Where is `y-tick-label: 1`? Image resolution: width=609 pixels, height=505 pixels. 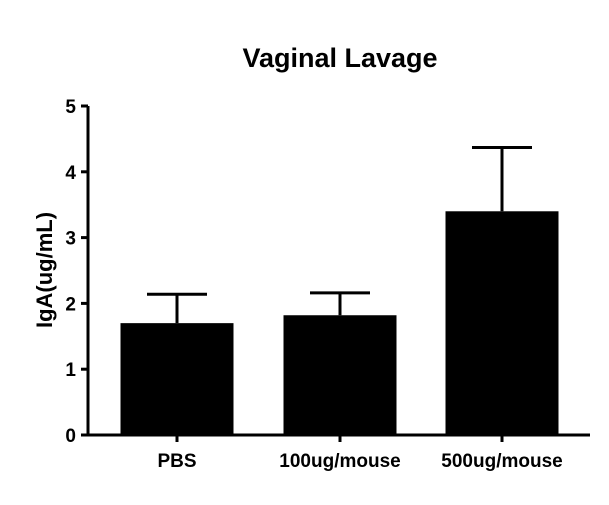 y-tick-label: 1 is located at coordinates (70, 370).